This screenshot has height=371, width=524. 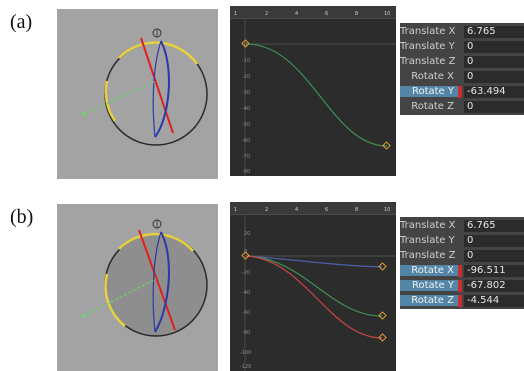 What do you see at coordinates (245, 353) in the screenshot?
I see `value-tick: -100` at bounding box center [245, 353].